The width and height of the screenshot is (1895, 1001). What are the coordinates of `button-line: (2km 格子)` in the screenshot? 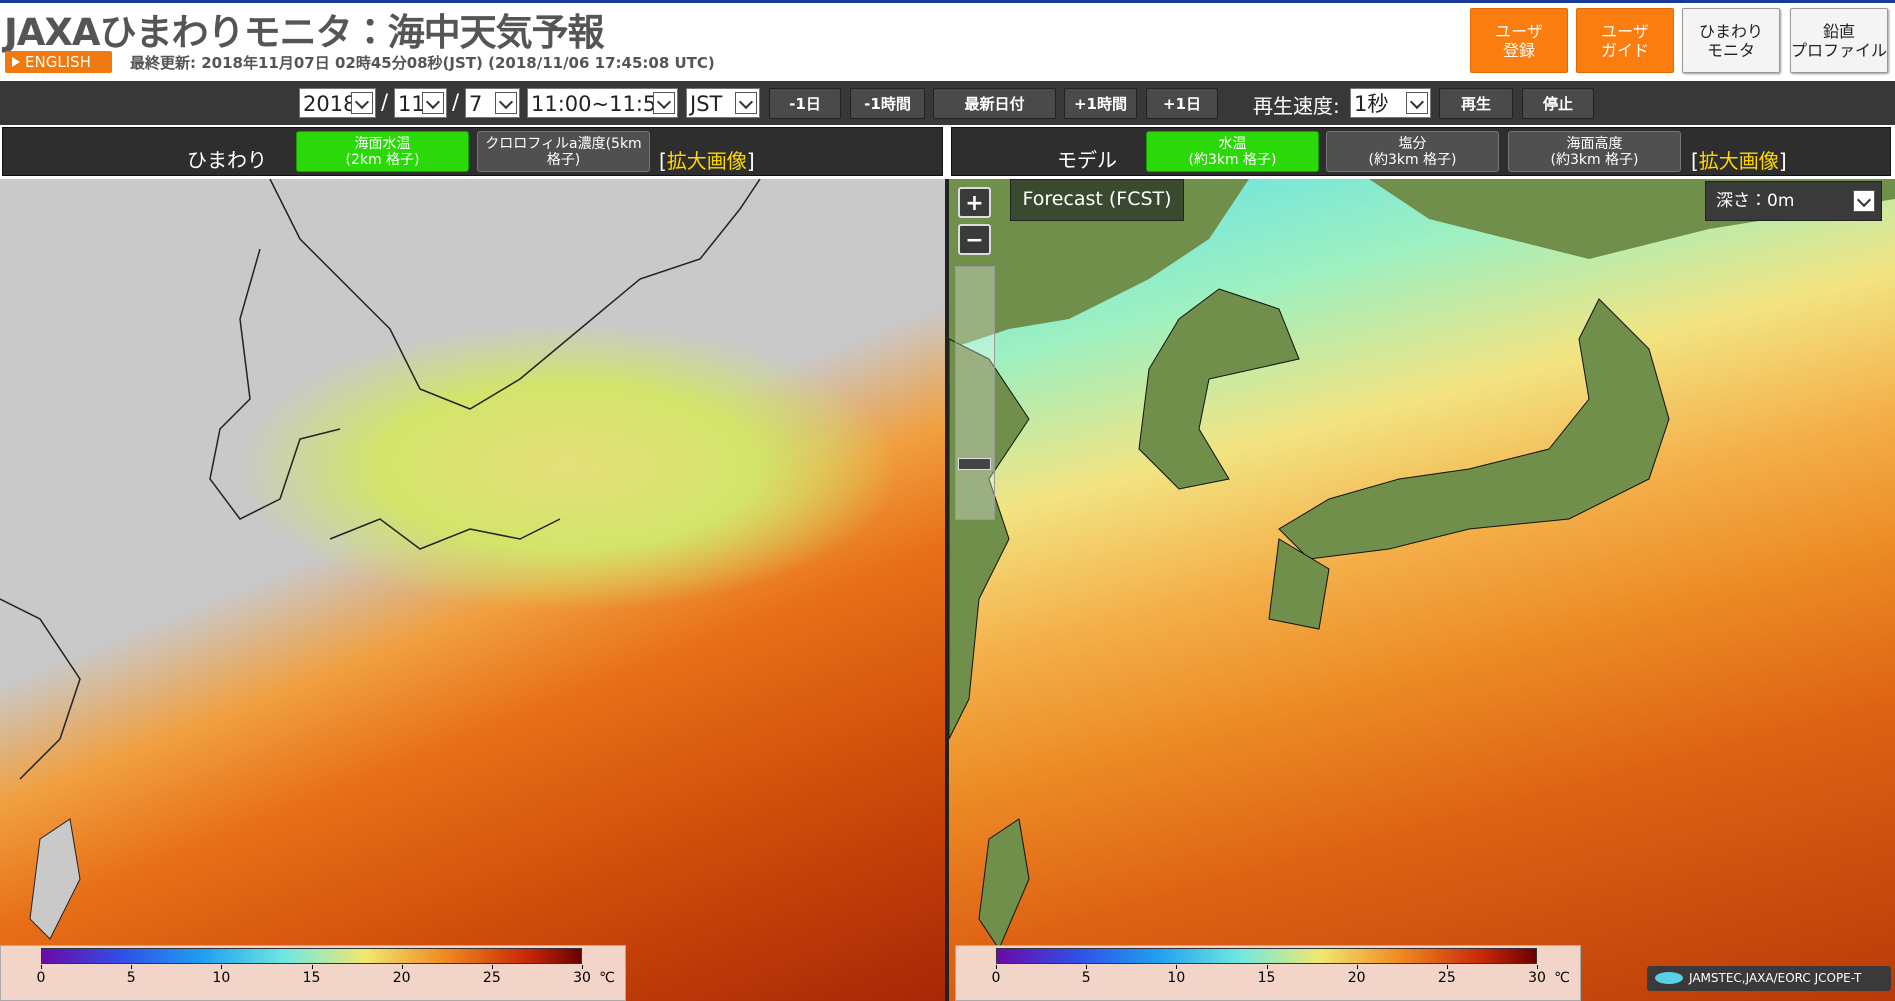 It's located at (382, 159).